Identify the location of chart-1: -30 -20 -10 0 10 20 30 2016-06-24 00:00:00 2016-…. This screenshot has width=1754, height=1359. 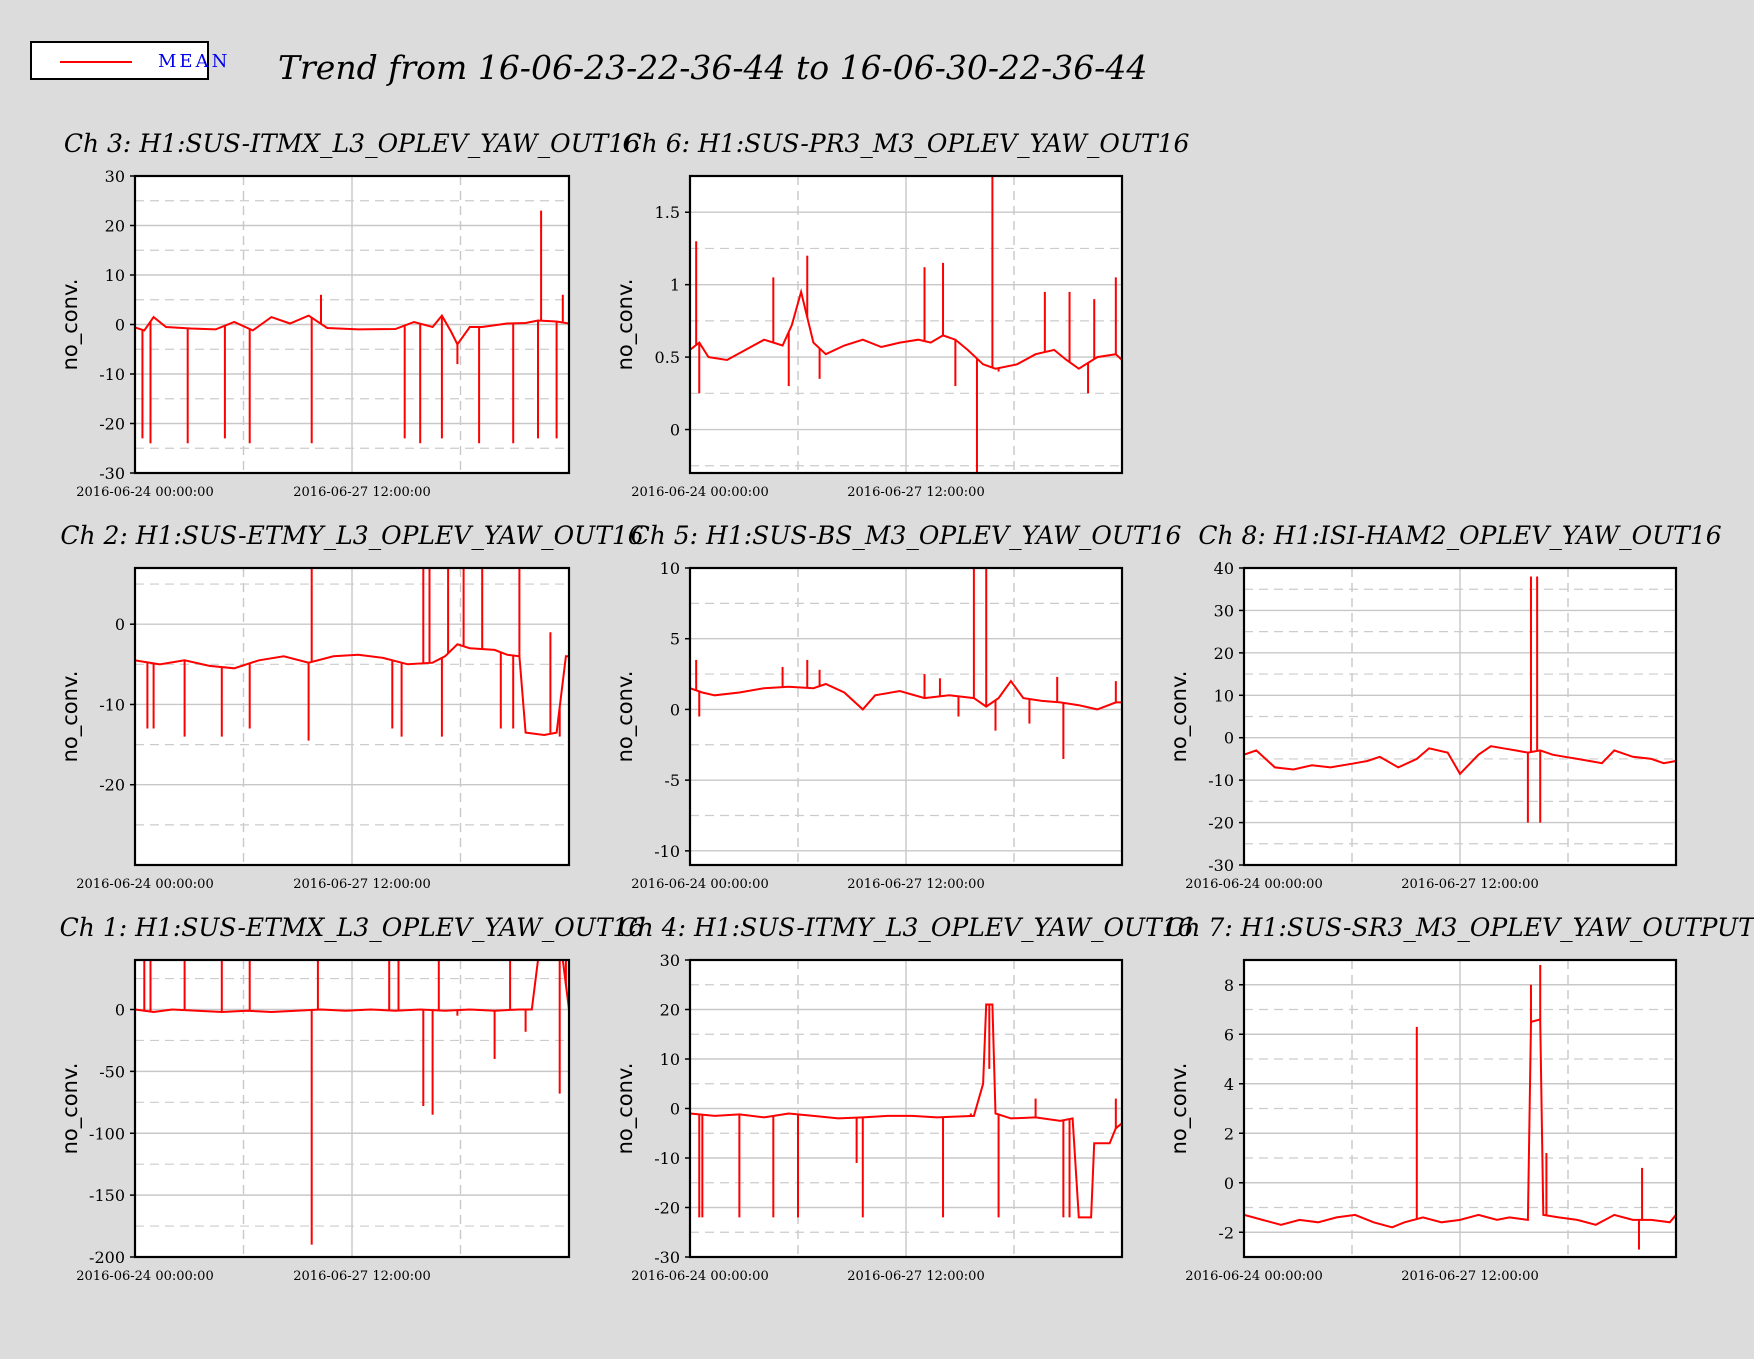
(349, 314).